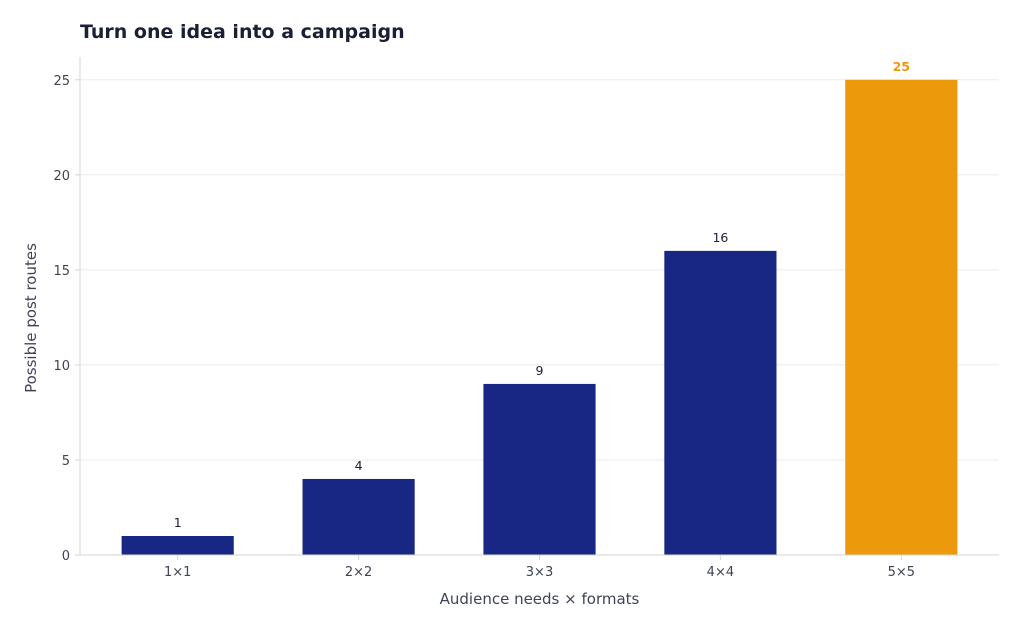 This screenshot has height=631, width=1024. I want to click on data-label-1: 1, so click(178, 522).